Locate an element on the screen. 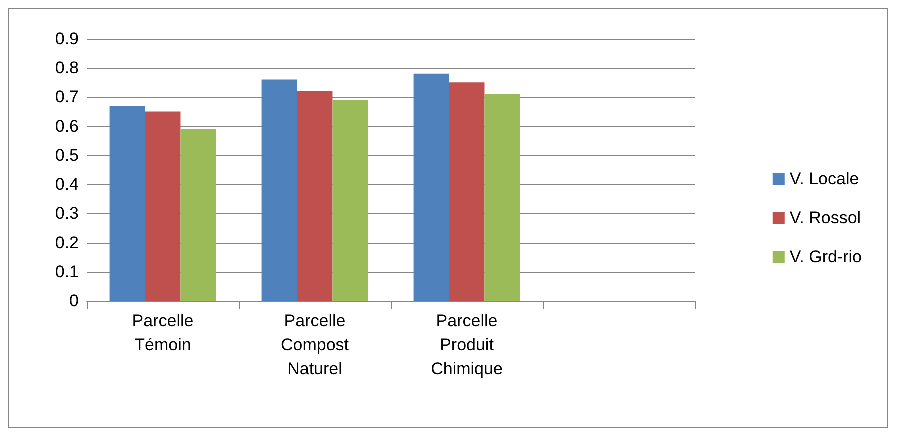  x-tick-label: Parcelle Témoin is located at coordinates (163, 333).